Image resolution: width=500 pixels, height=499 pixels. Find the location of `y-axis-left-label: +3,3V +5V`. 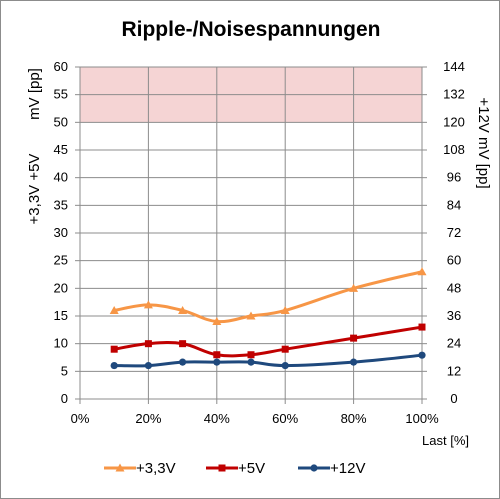

y-axis-left-label: +3,3V +5V is located at coordinates (34, 189).